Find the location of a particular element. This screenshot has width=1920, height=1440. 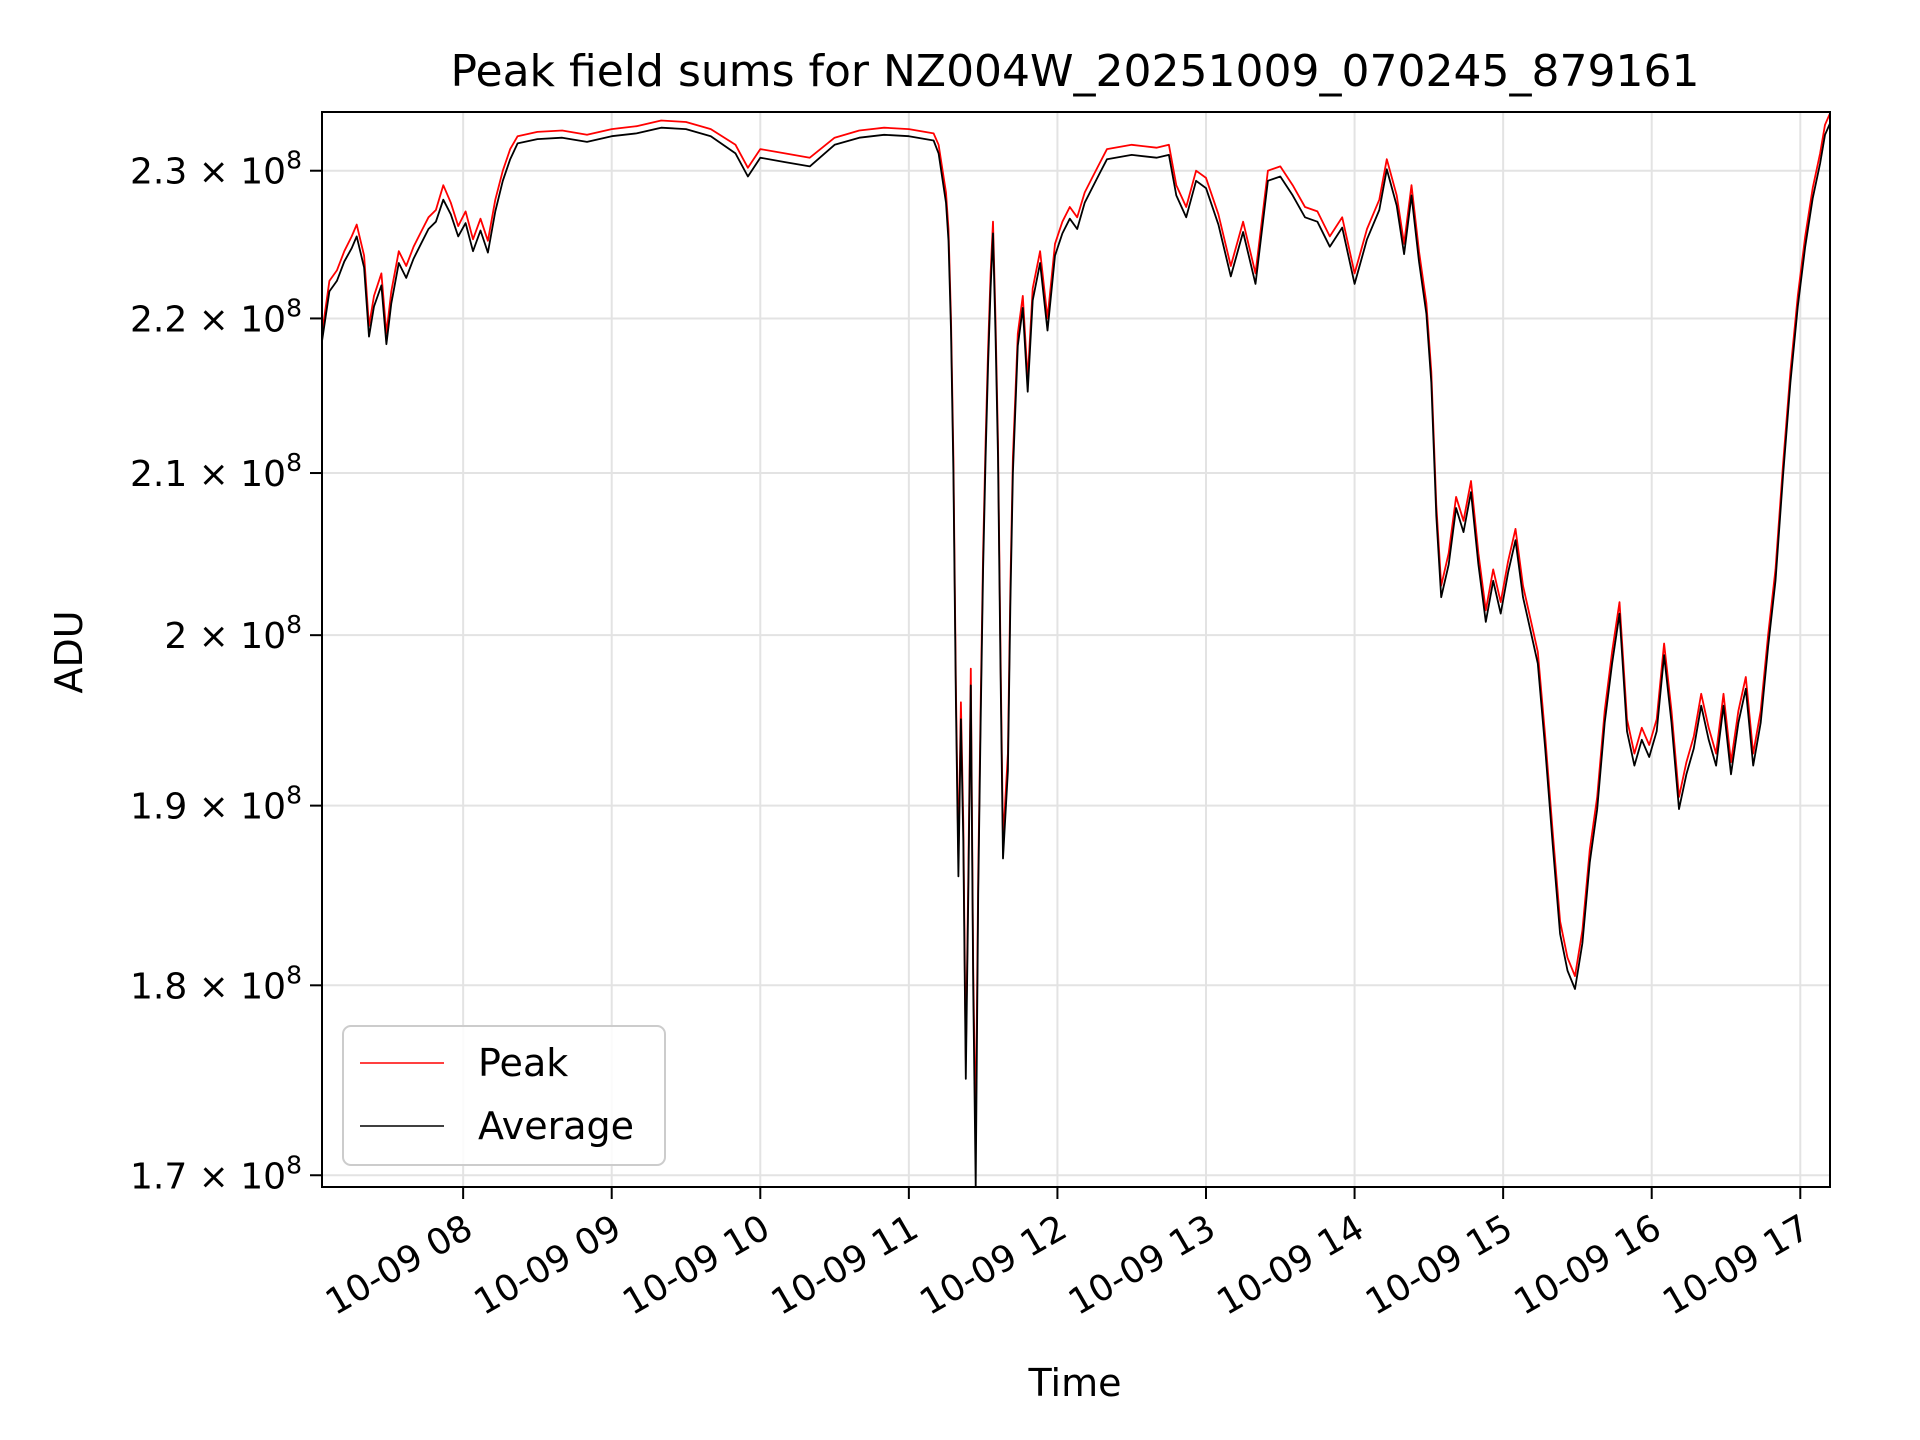

y-tick-label: 2.3 × 108 is located at coordinates (216, 169).